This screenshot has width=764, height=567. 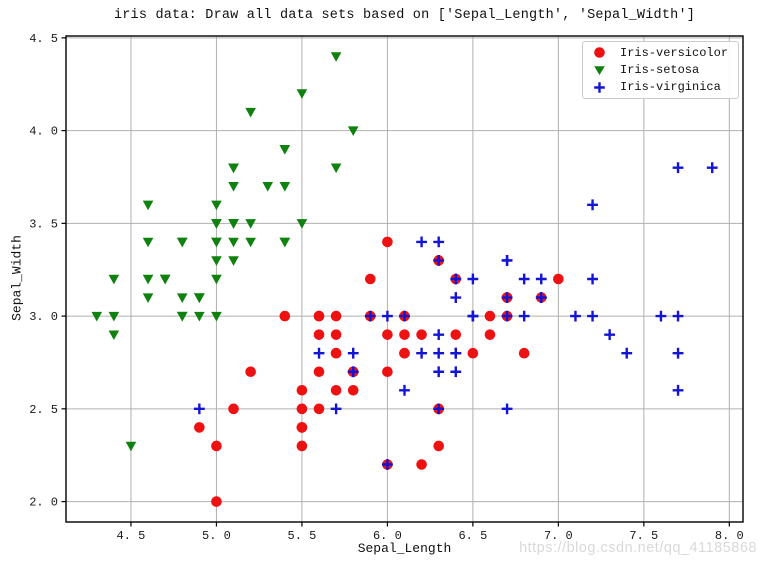 I want to click on svg-text: 5. 0, so click(x=216, y=536).